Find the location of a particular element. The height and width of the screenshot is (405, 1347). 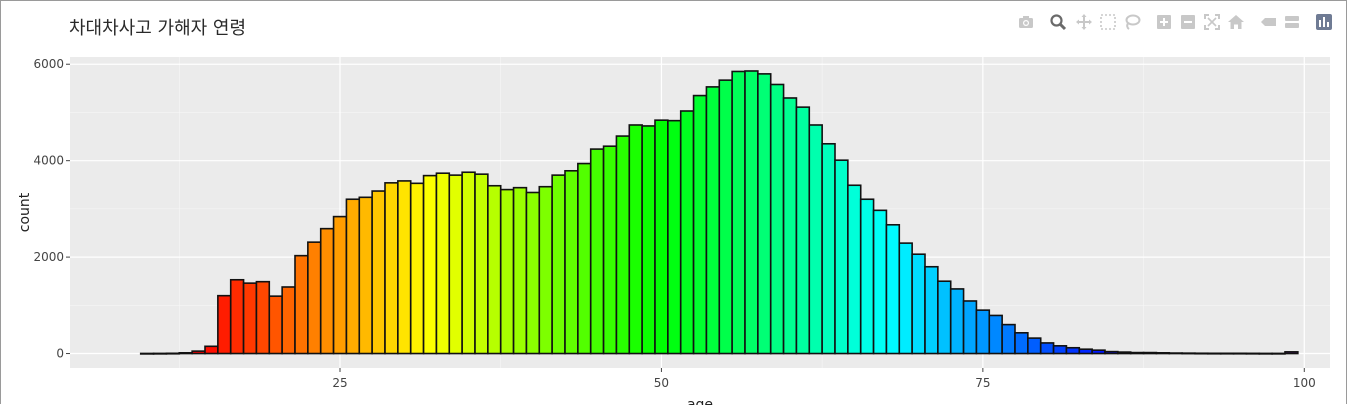

zoom-out-icon is located at coordinates (1188, 22).